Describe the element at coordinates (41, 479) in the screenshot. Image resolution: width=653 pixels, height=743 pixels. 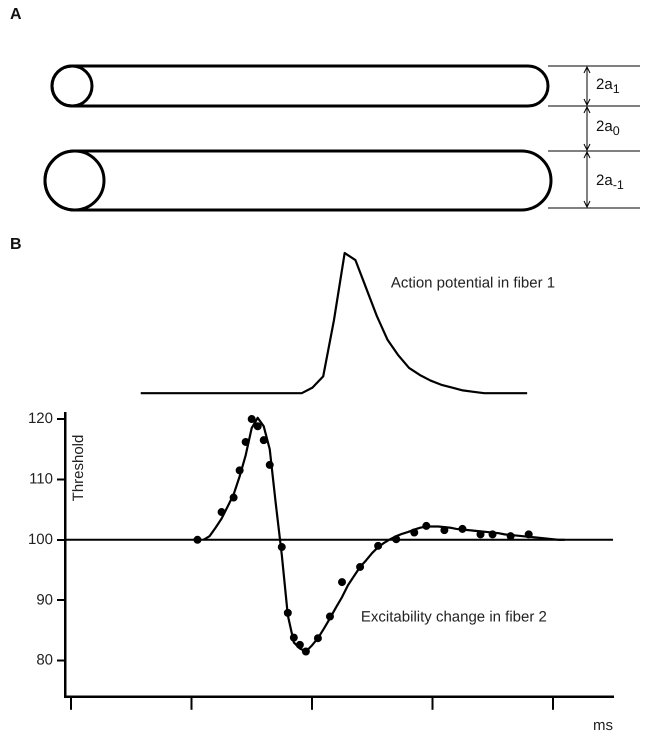
I see `y-tick-label: 110` at that location.